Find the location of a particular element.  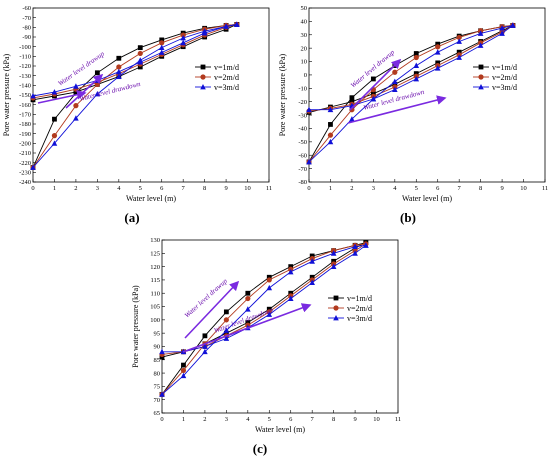

series-line-v=3m/d-drawup is located at coordinates (134, 95).